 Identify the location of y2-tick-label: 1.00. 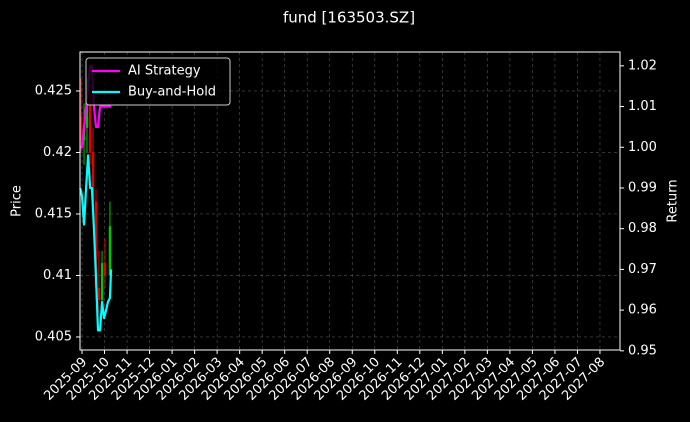
(642, 147).